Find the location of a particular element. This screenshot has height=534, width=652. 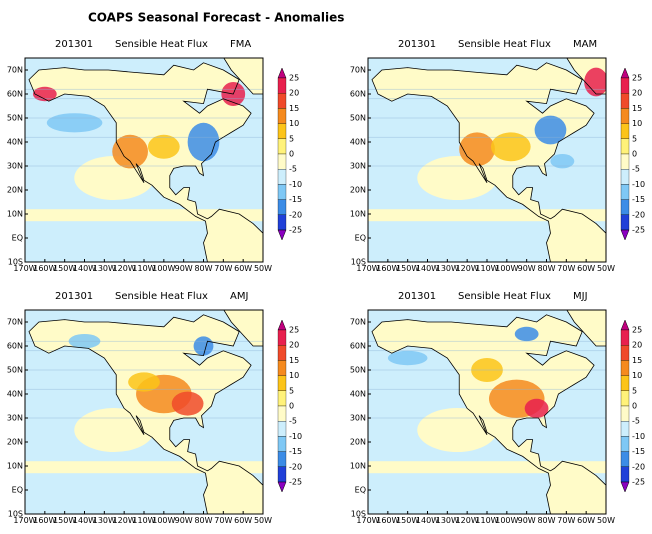

lon-label: 140W is located at coordinates (427, 268).